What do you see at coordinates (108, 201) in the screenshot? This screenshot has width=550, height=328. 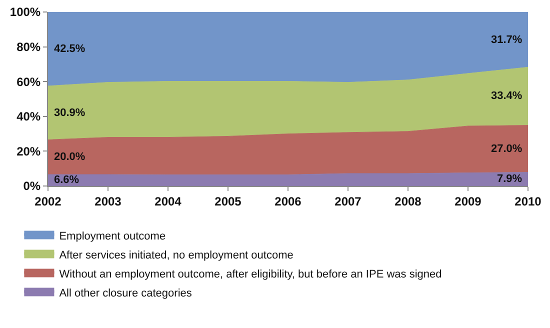 I see `x-tick-label: 2003` at bounding box center [108, 201].